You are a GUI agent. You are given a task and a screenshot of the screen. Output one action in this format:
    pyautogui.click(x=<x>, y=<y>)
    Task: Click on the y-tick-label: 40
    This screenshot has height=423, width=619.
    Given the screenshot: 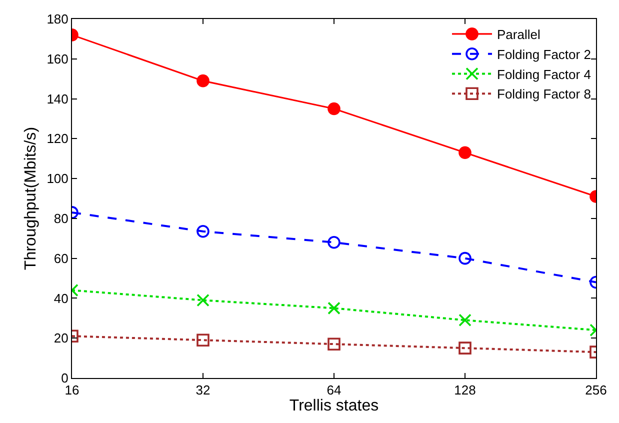 What is the action you would take?
    pyautogui.click(x=61, y=298)
    